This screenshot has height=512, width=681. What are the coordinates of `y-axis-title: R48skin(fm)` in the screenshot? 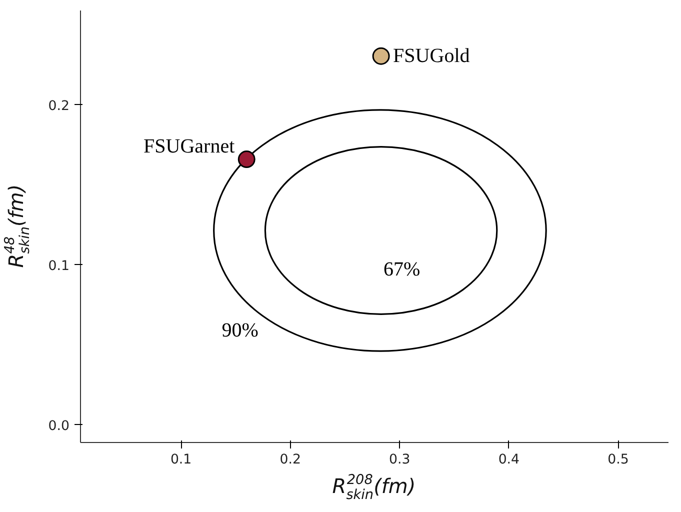 It's located at (17, 226).